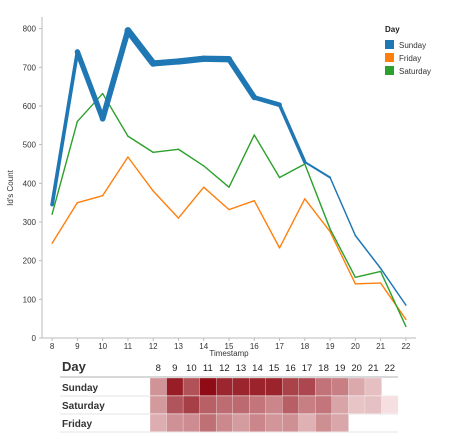 The width and height of the screenshot is (450, 447). I want to click on y-tick-label: 600, so click(30, 106).